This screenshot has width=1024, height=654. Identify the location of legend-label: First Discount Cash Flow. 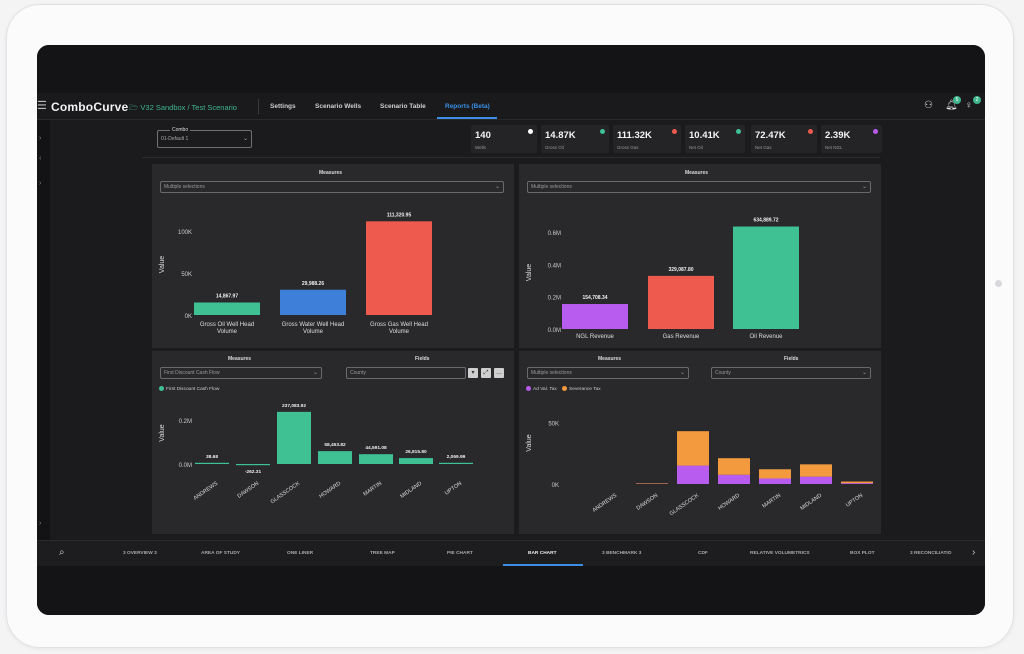
(193, 389).